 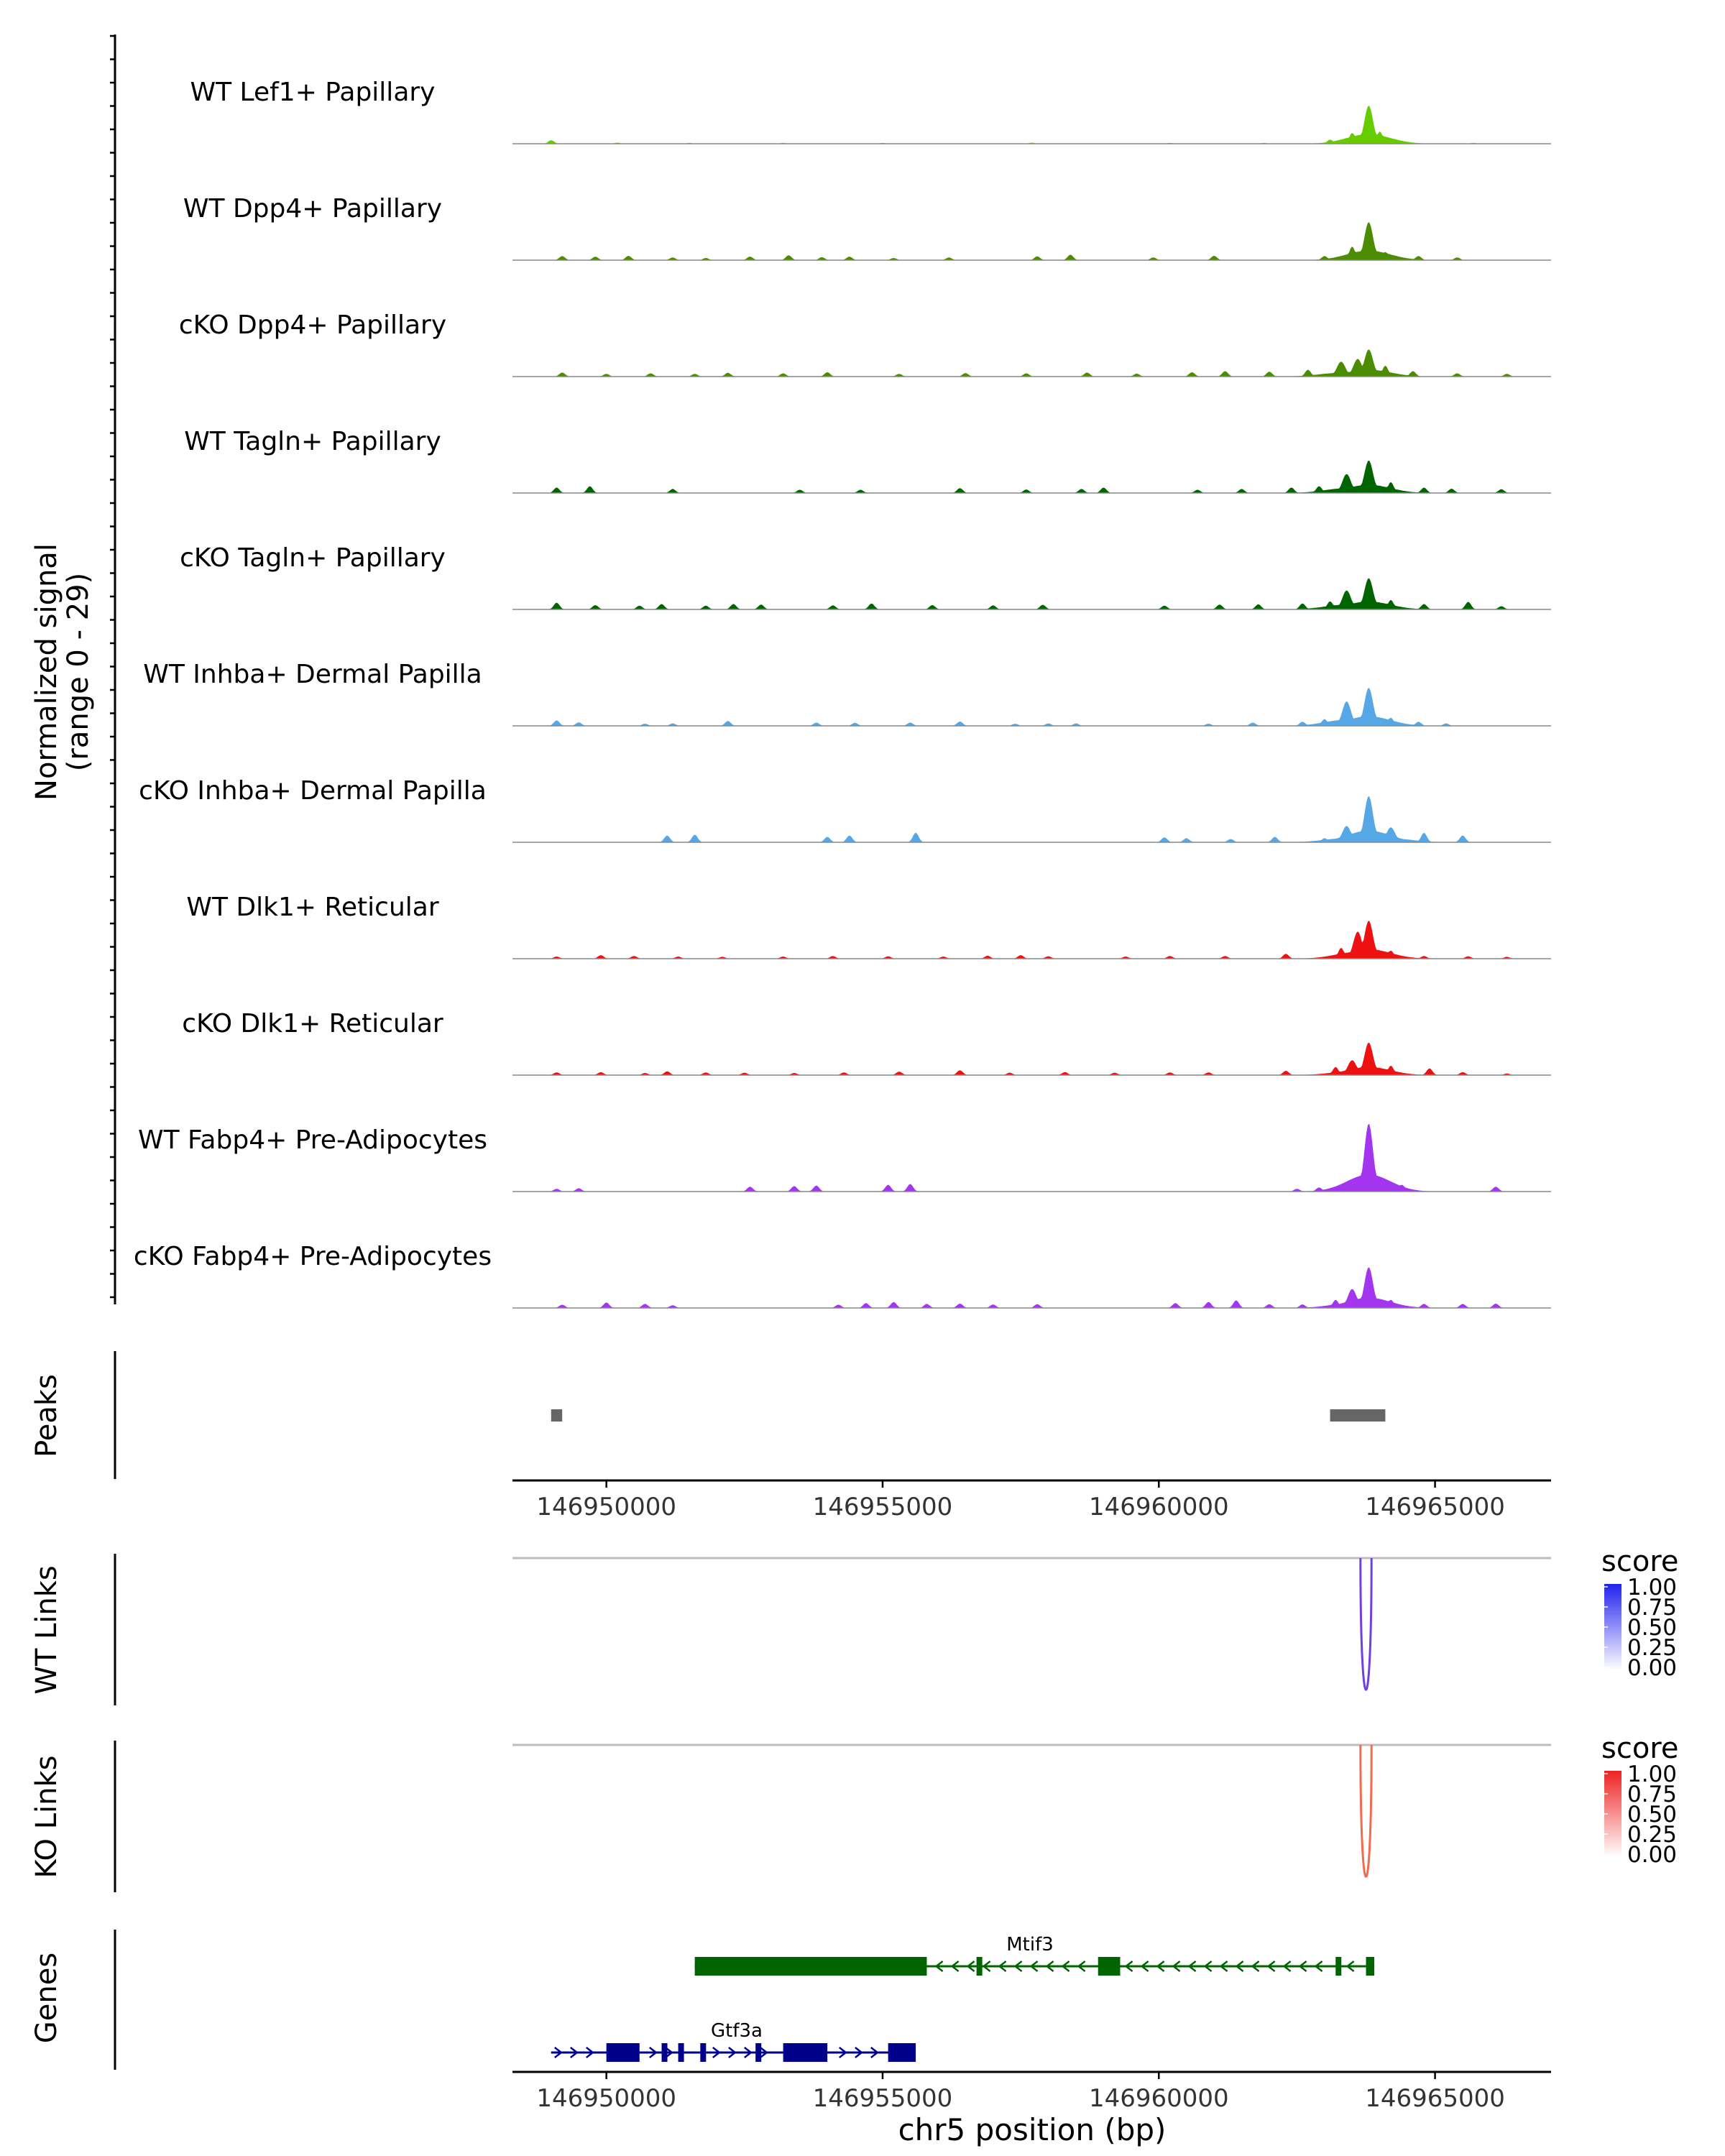 What do you see at coordinates (312, 442) in the screenshot?
I see `track-label: WT Tagln+ Papillary` at bounding box center [312, 442].